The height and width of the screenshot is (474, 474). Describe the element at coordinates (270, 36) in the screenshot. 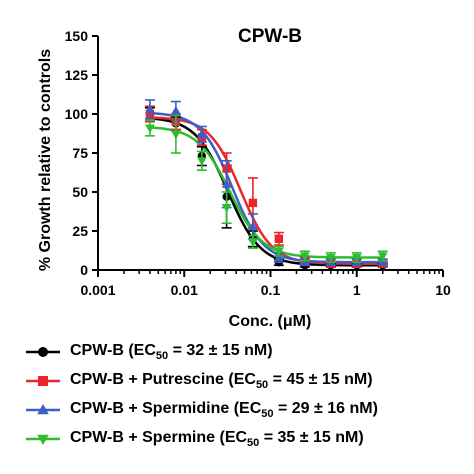

I see `chart-title: CPW-B` at that location.